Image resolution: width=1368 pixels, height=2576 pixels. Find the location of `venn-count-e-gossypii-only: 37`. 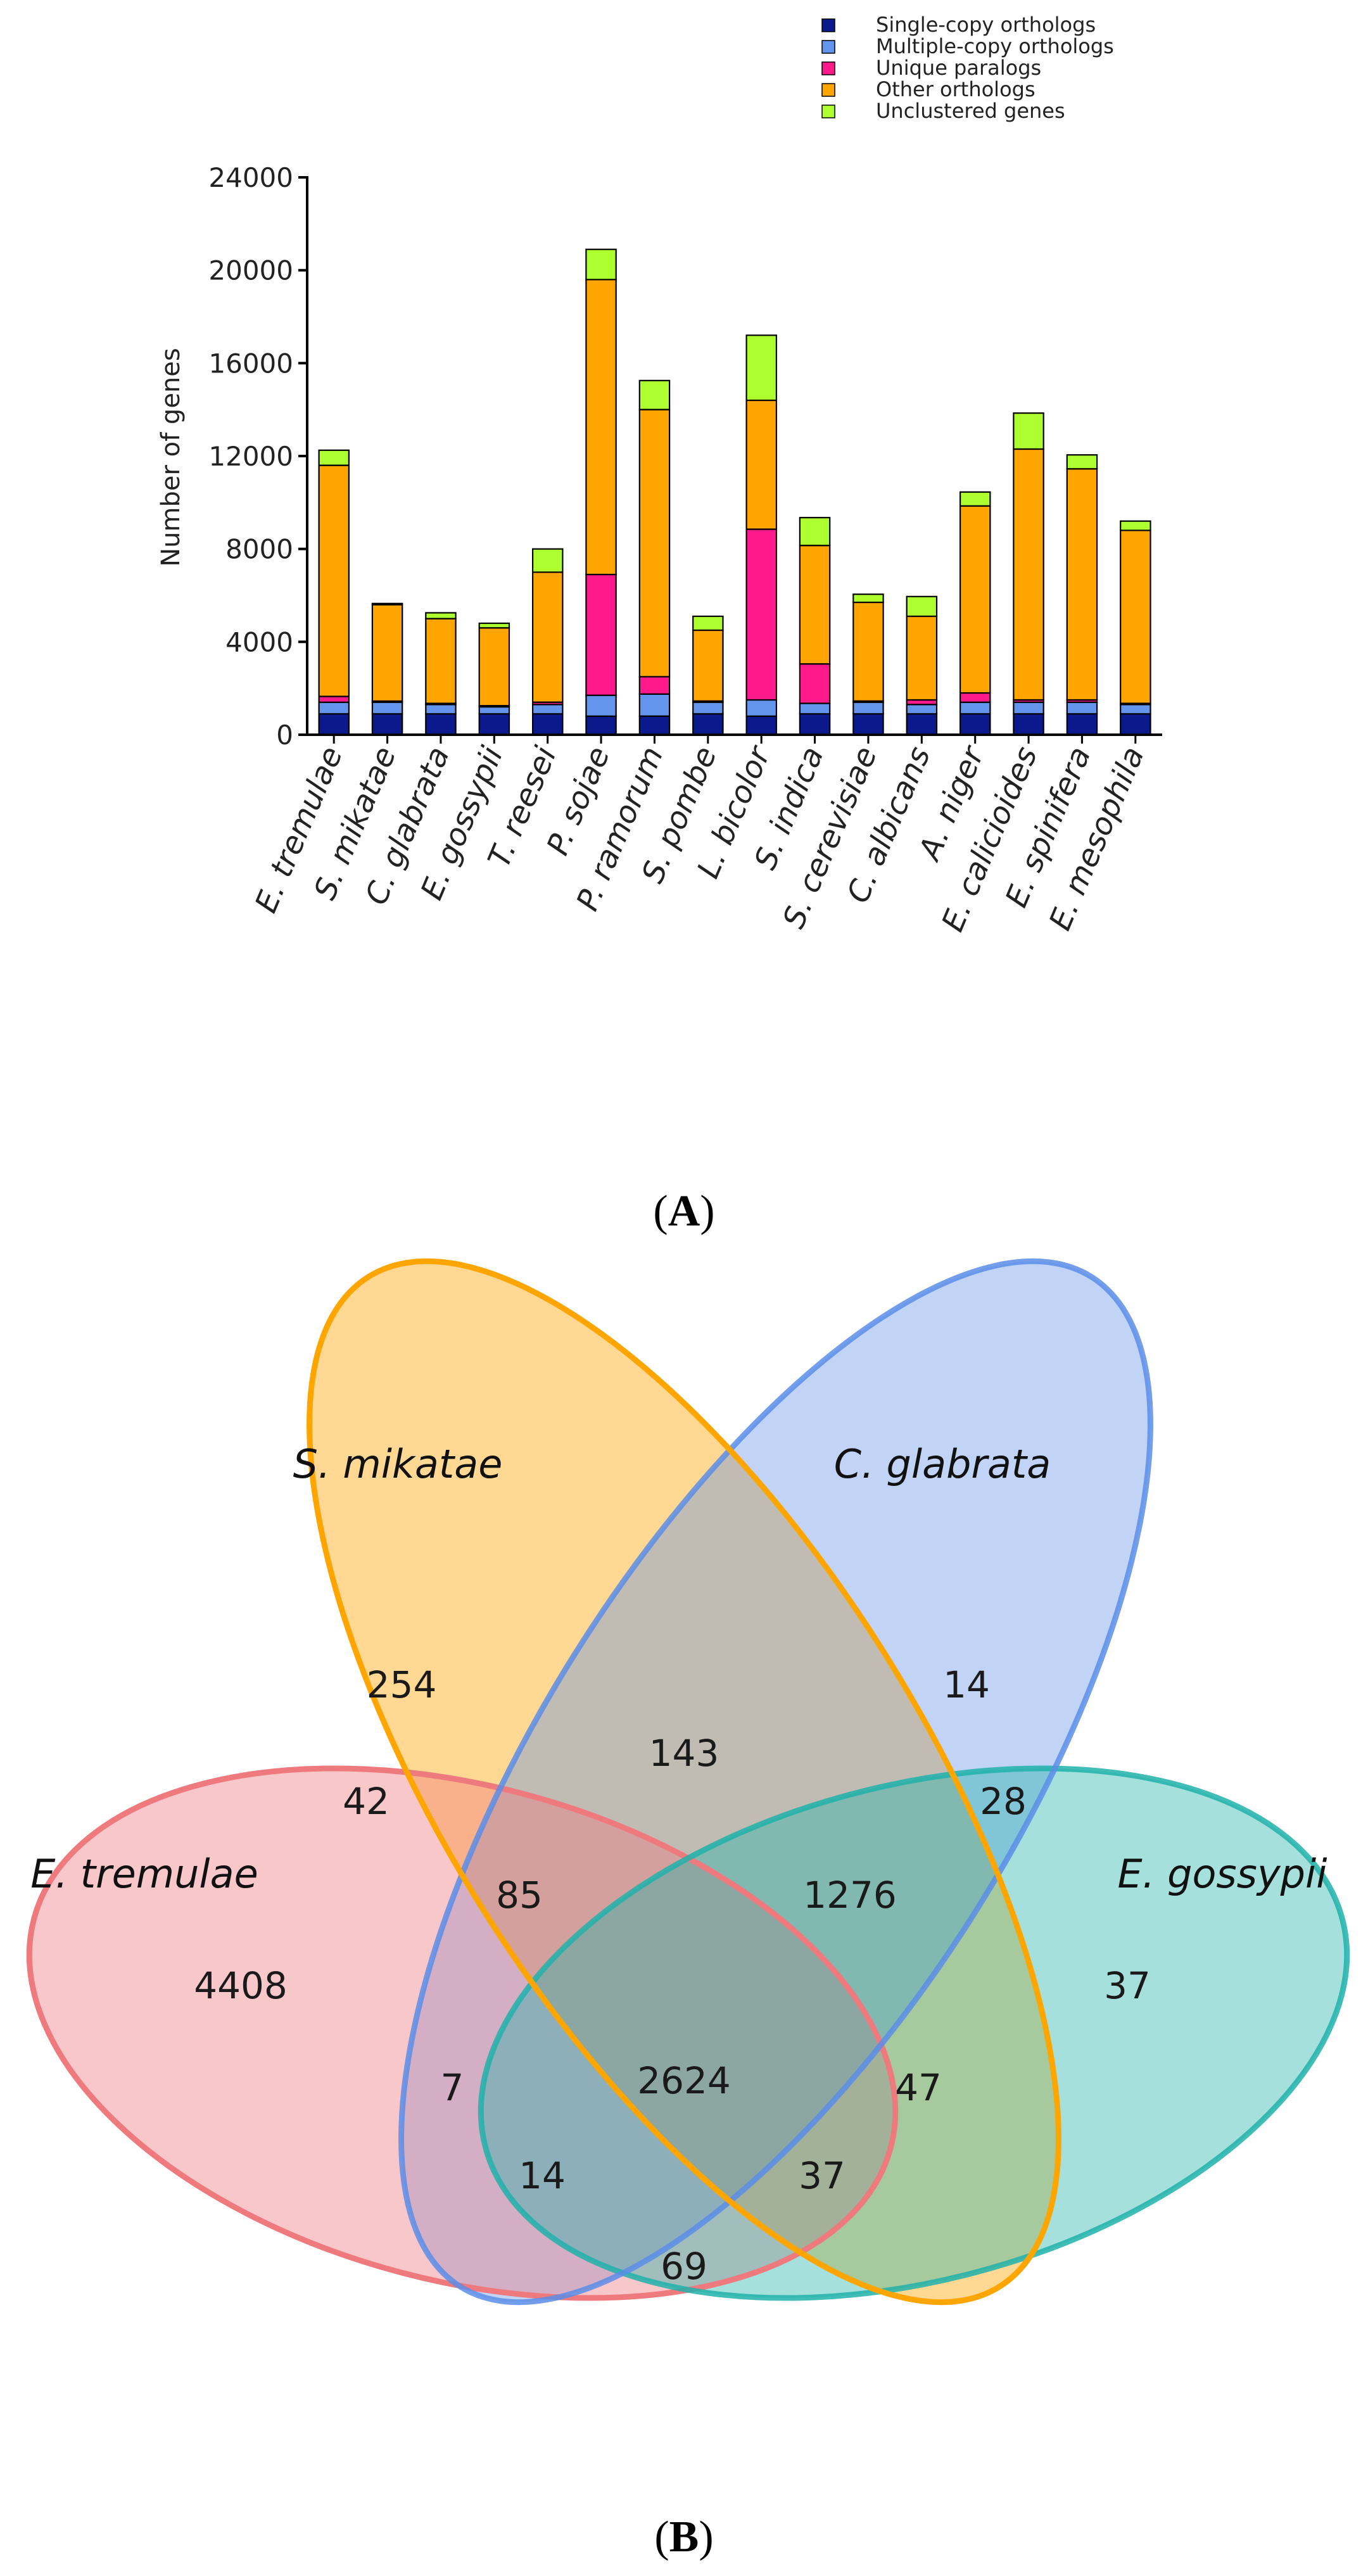

venn-count-e-gossypii-only: 37 is located at coordinates (1127, 1985).